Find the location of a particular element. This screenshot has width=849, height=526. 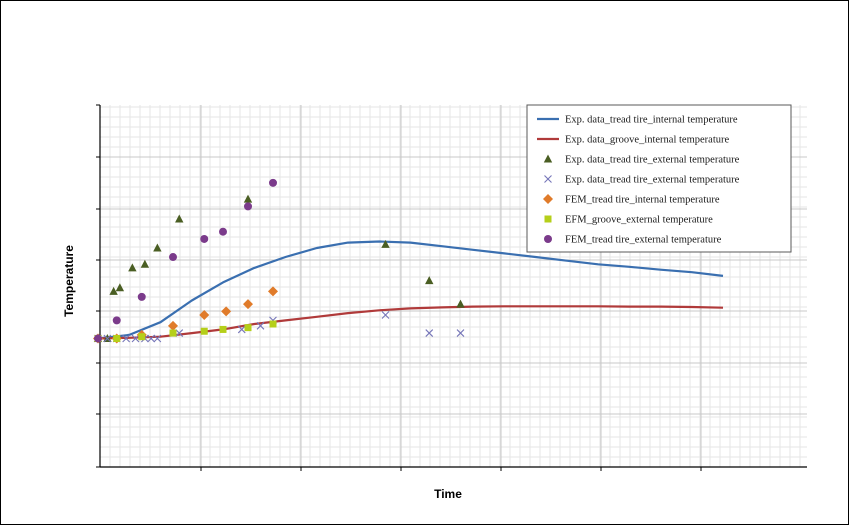

legend-box is located at coordinates (659, 178).